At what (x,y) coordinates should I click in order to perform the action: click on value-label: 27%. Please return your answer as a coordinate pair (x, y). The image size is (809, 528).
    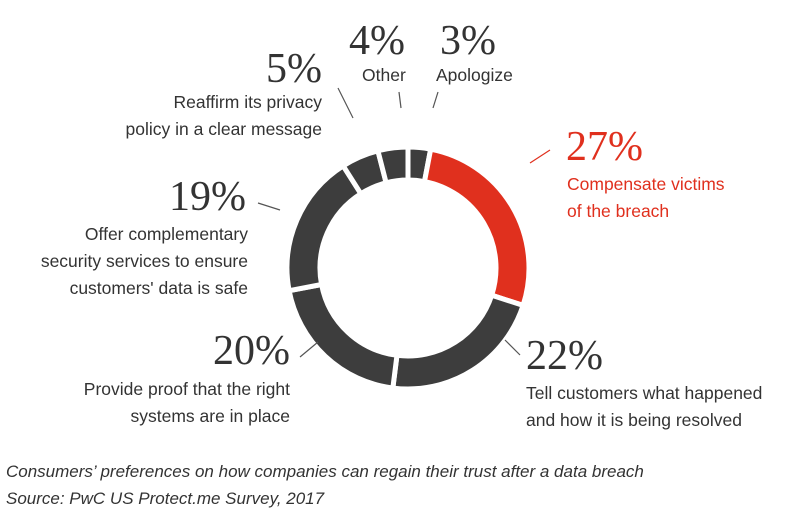
    Looking at the image, I should click on (604, 147).